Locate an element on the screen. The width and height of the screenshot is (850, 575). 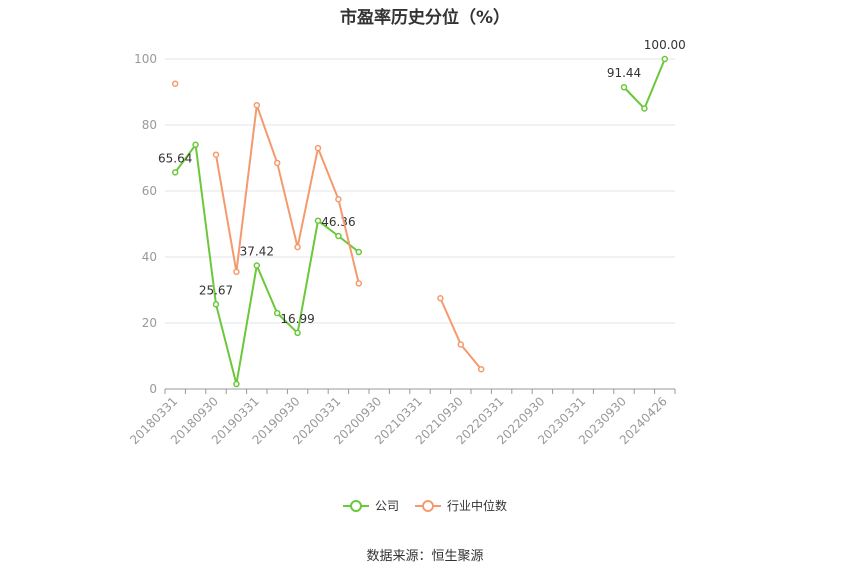
data-label-company: 46.36 is located at coordinates (338, 222).